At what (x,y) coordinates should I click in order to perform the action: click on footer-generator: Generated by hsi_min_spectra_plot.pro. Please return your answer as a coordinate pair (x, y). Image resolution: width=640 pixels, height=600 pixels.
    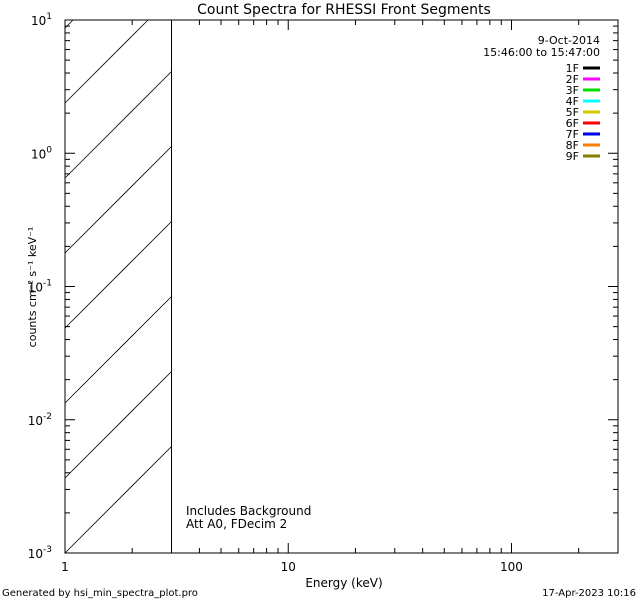
    Looking at the image, I should click on (100, 593).